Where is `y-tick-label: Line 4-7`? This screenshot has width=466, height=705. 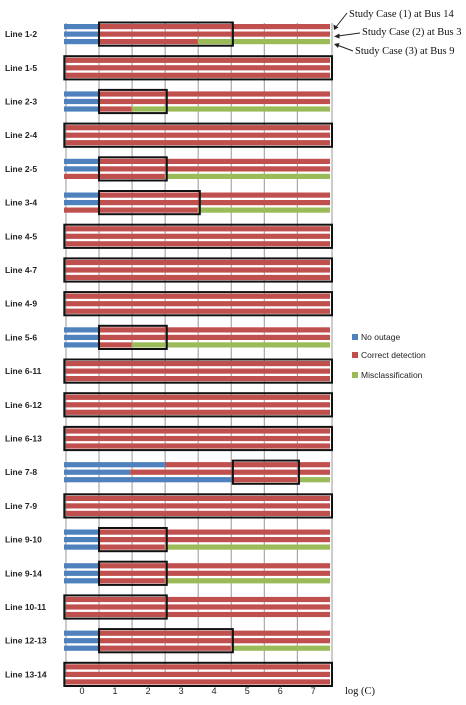
y-tick-label: Line 4-7 is located at coordinates (21, 270).